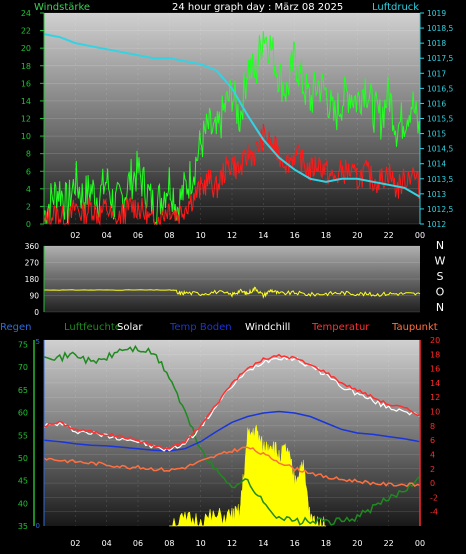 This screenshot has width=466, height=554. What do you see at coordinates (28, 171) in the screenshot?
I see `y-left-tick-label: 6` at bounding box center [28, 171].